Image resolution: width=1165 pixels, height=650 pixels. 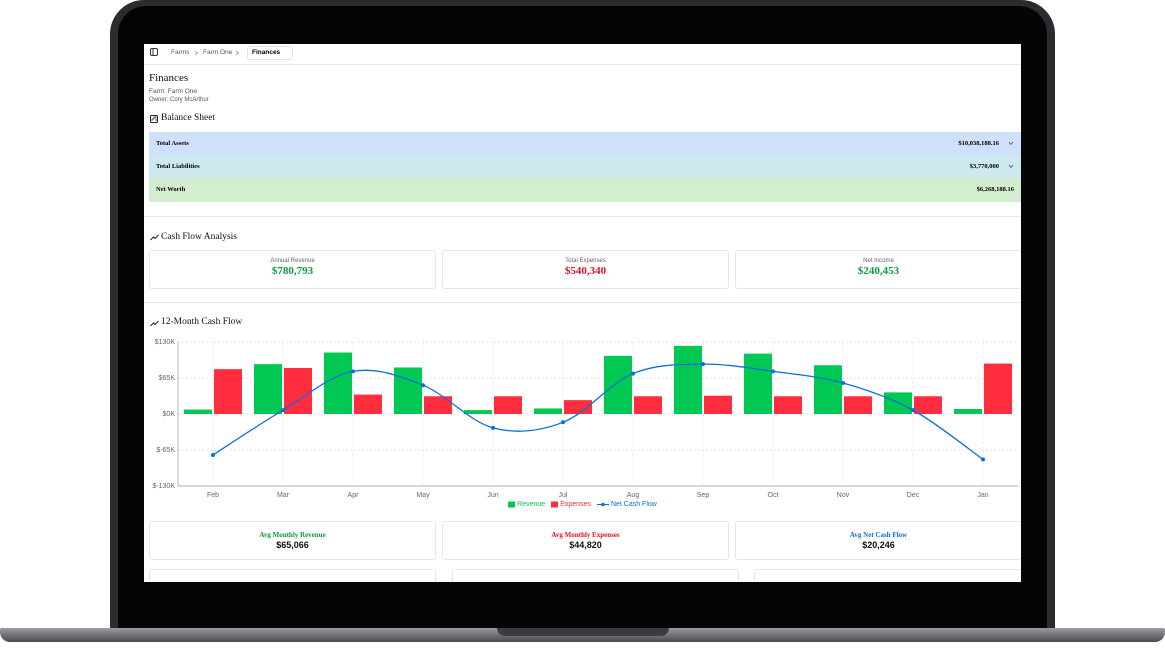 I want to click on x-tick-label: Jul, so click(x=563, y=495).